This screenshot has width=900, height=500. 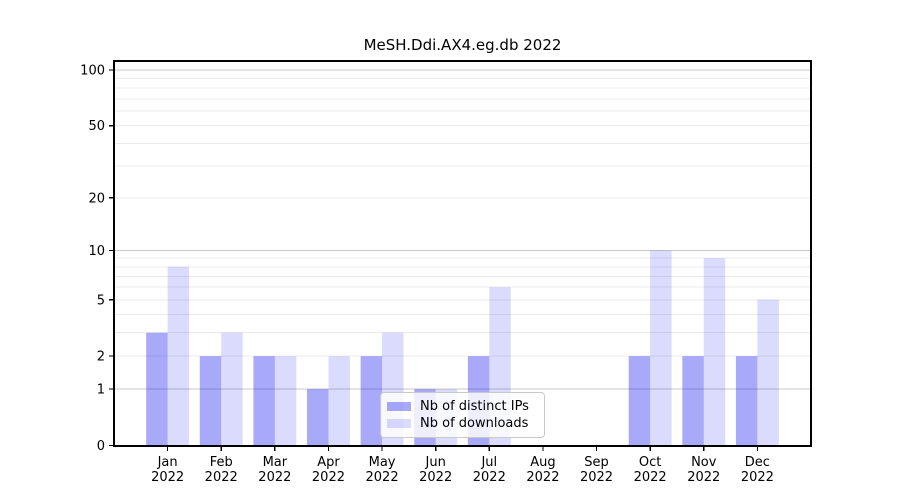 What do you see at coordinates (328, 470) in the screenshot?
I see `x-tick-label-apr: Apr 2022` at bounding box center [328, 470].